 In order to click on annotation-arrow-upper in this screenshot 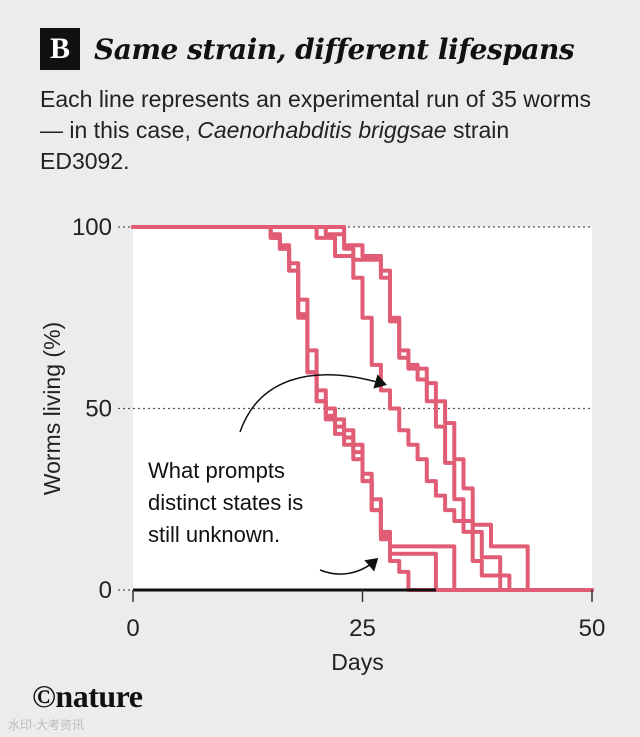, I will do `click(313, 403)`.